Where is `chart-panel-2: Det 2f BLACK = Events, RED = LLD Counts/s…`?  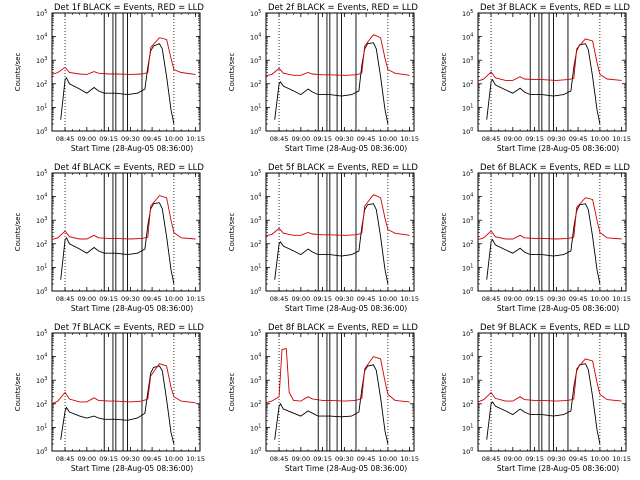
chart-panel-2: Det 2f BLACK = Events, RED = LLD Counts/s… is located at coordinates (323, 78).